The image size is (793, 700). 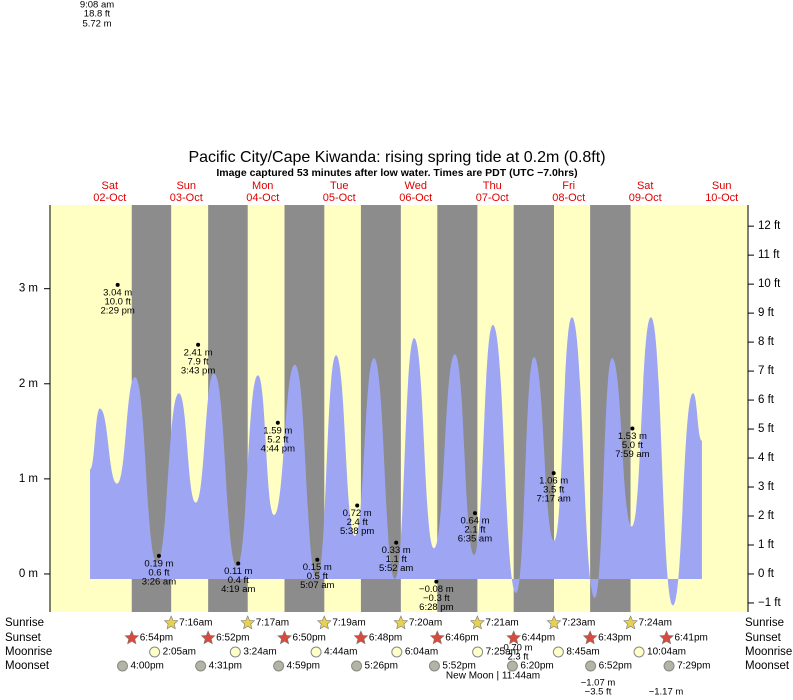 What do you see at coordinates (766, 458) in the screenshot?
I see `y2-tick-label: 4 ft` at bounding box center [766, 458].